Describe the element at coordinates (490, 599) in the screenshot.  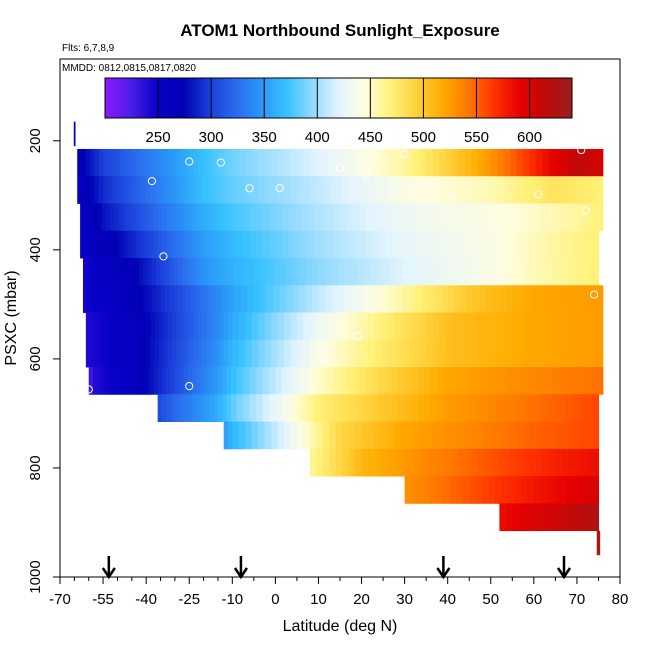
I see `x-tick-label: 50` at that location.